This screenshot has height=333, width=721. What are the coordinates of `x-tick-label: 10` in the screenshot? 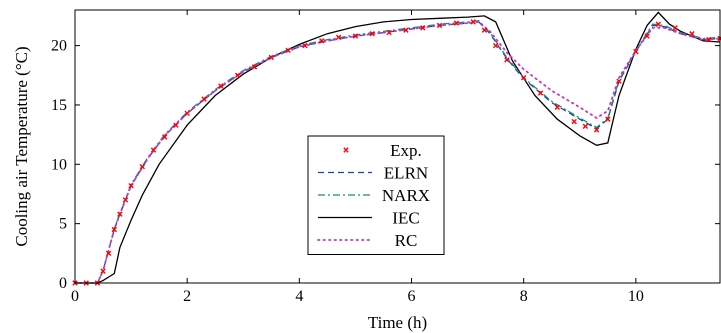 It's located at (636, 296).